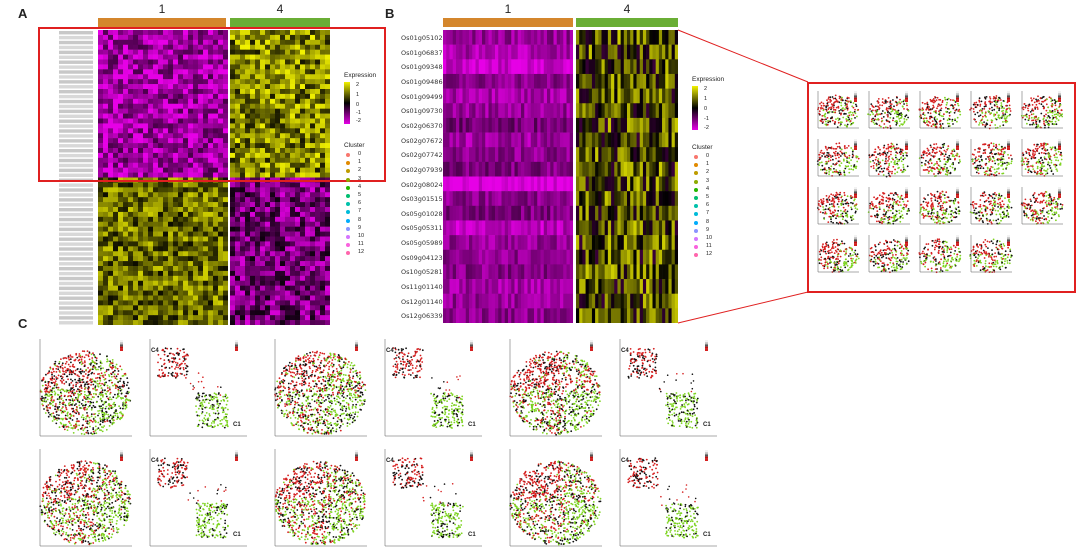 The image size is (1080, 560). What do you see at coordinates (76, 254) in the screenshot?
I see `gene-label-row` at bounding box center [76, 254].